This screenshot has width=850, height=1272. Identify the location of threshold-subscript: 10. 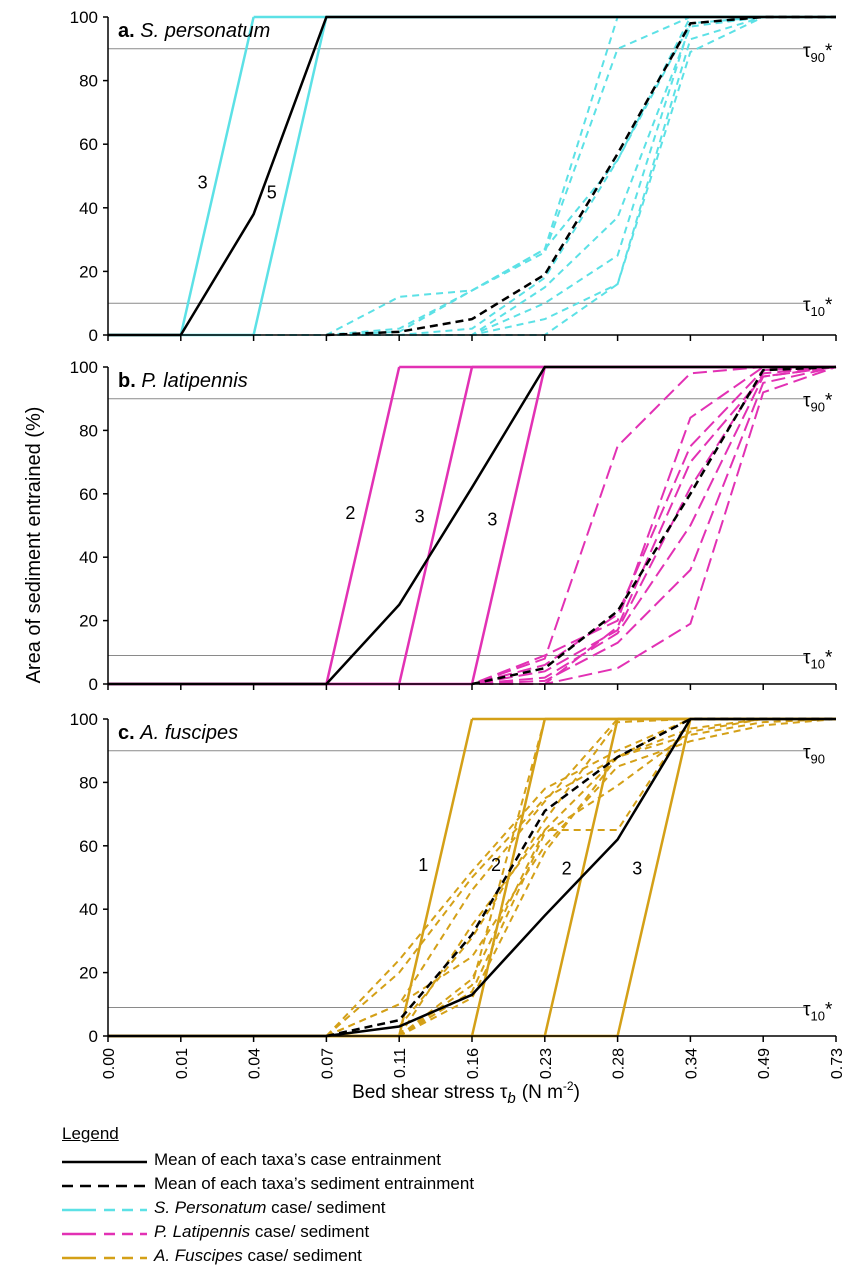
(818, 1015).